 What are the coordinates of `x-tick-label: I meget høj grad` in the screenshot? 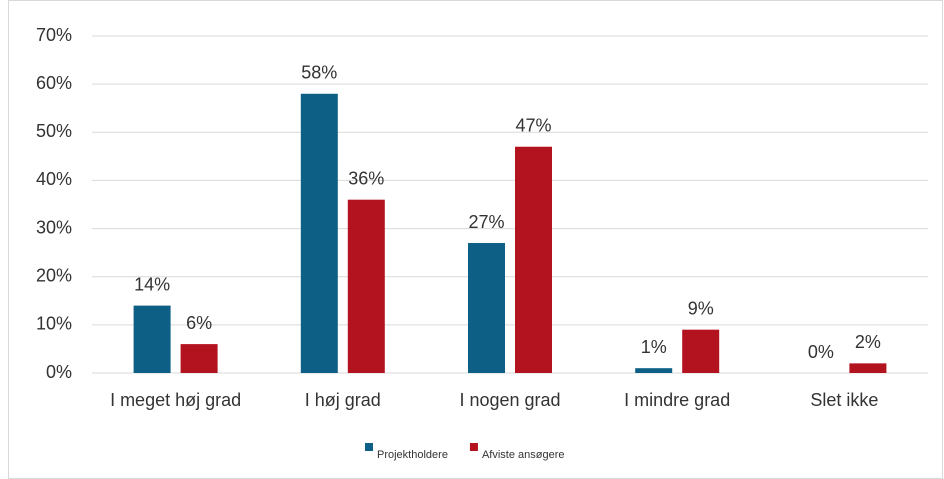 It's located at (175, 400).